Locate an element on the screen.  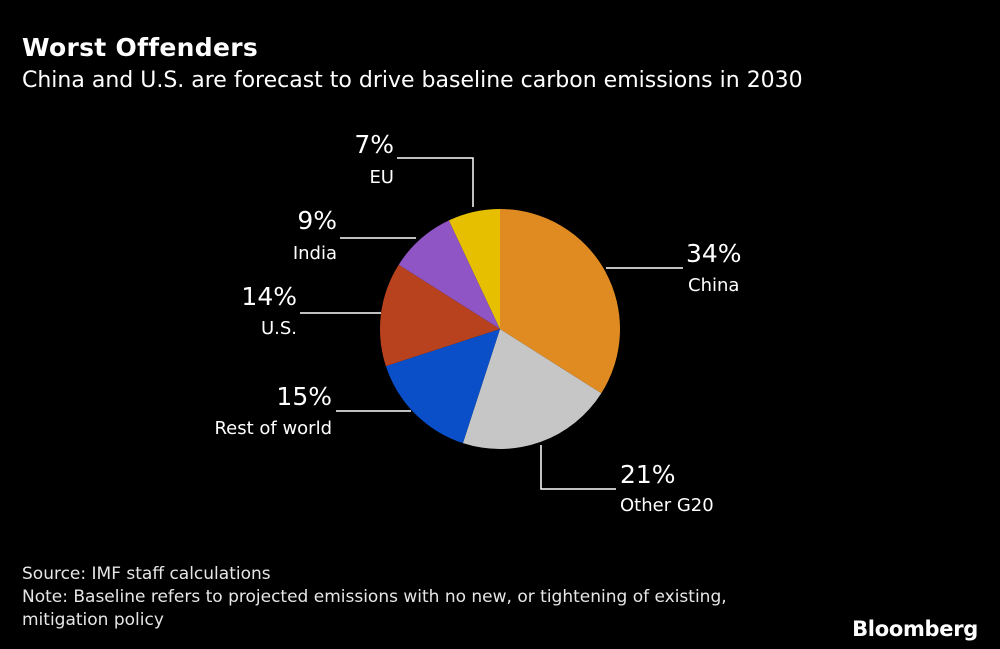
data-label-other-g20: 21% is located at coordinates (648, 474).